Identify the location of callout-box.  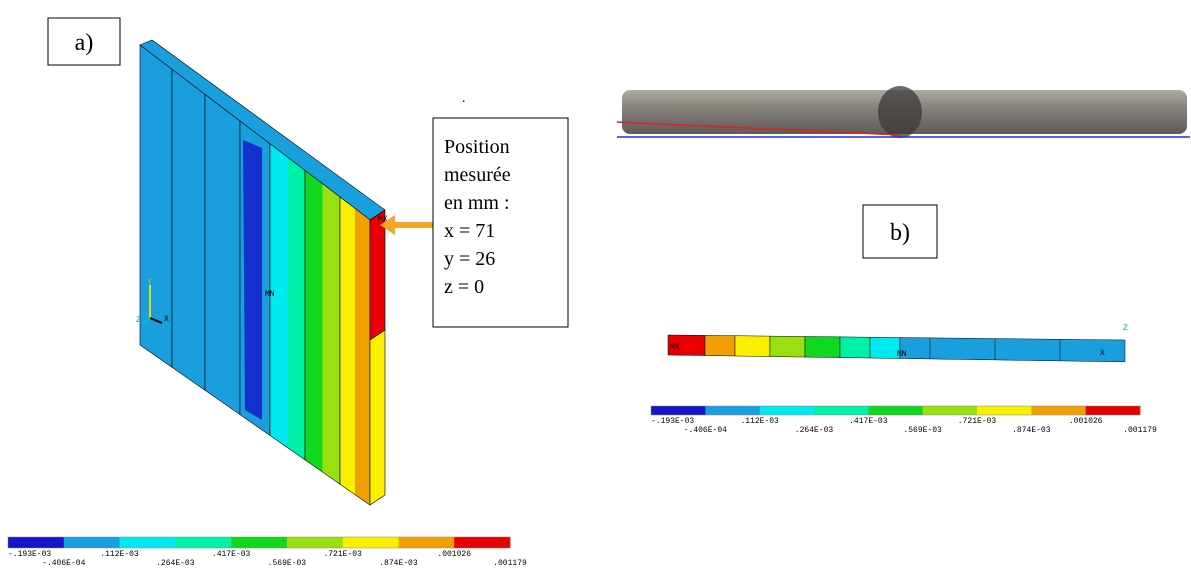
(500, 222).